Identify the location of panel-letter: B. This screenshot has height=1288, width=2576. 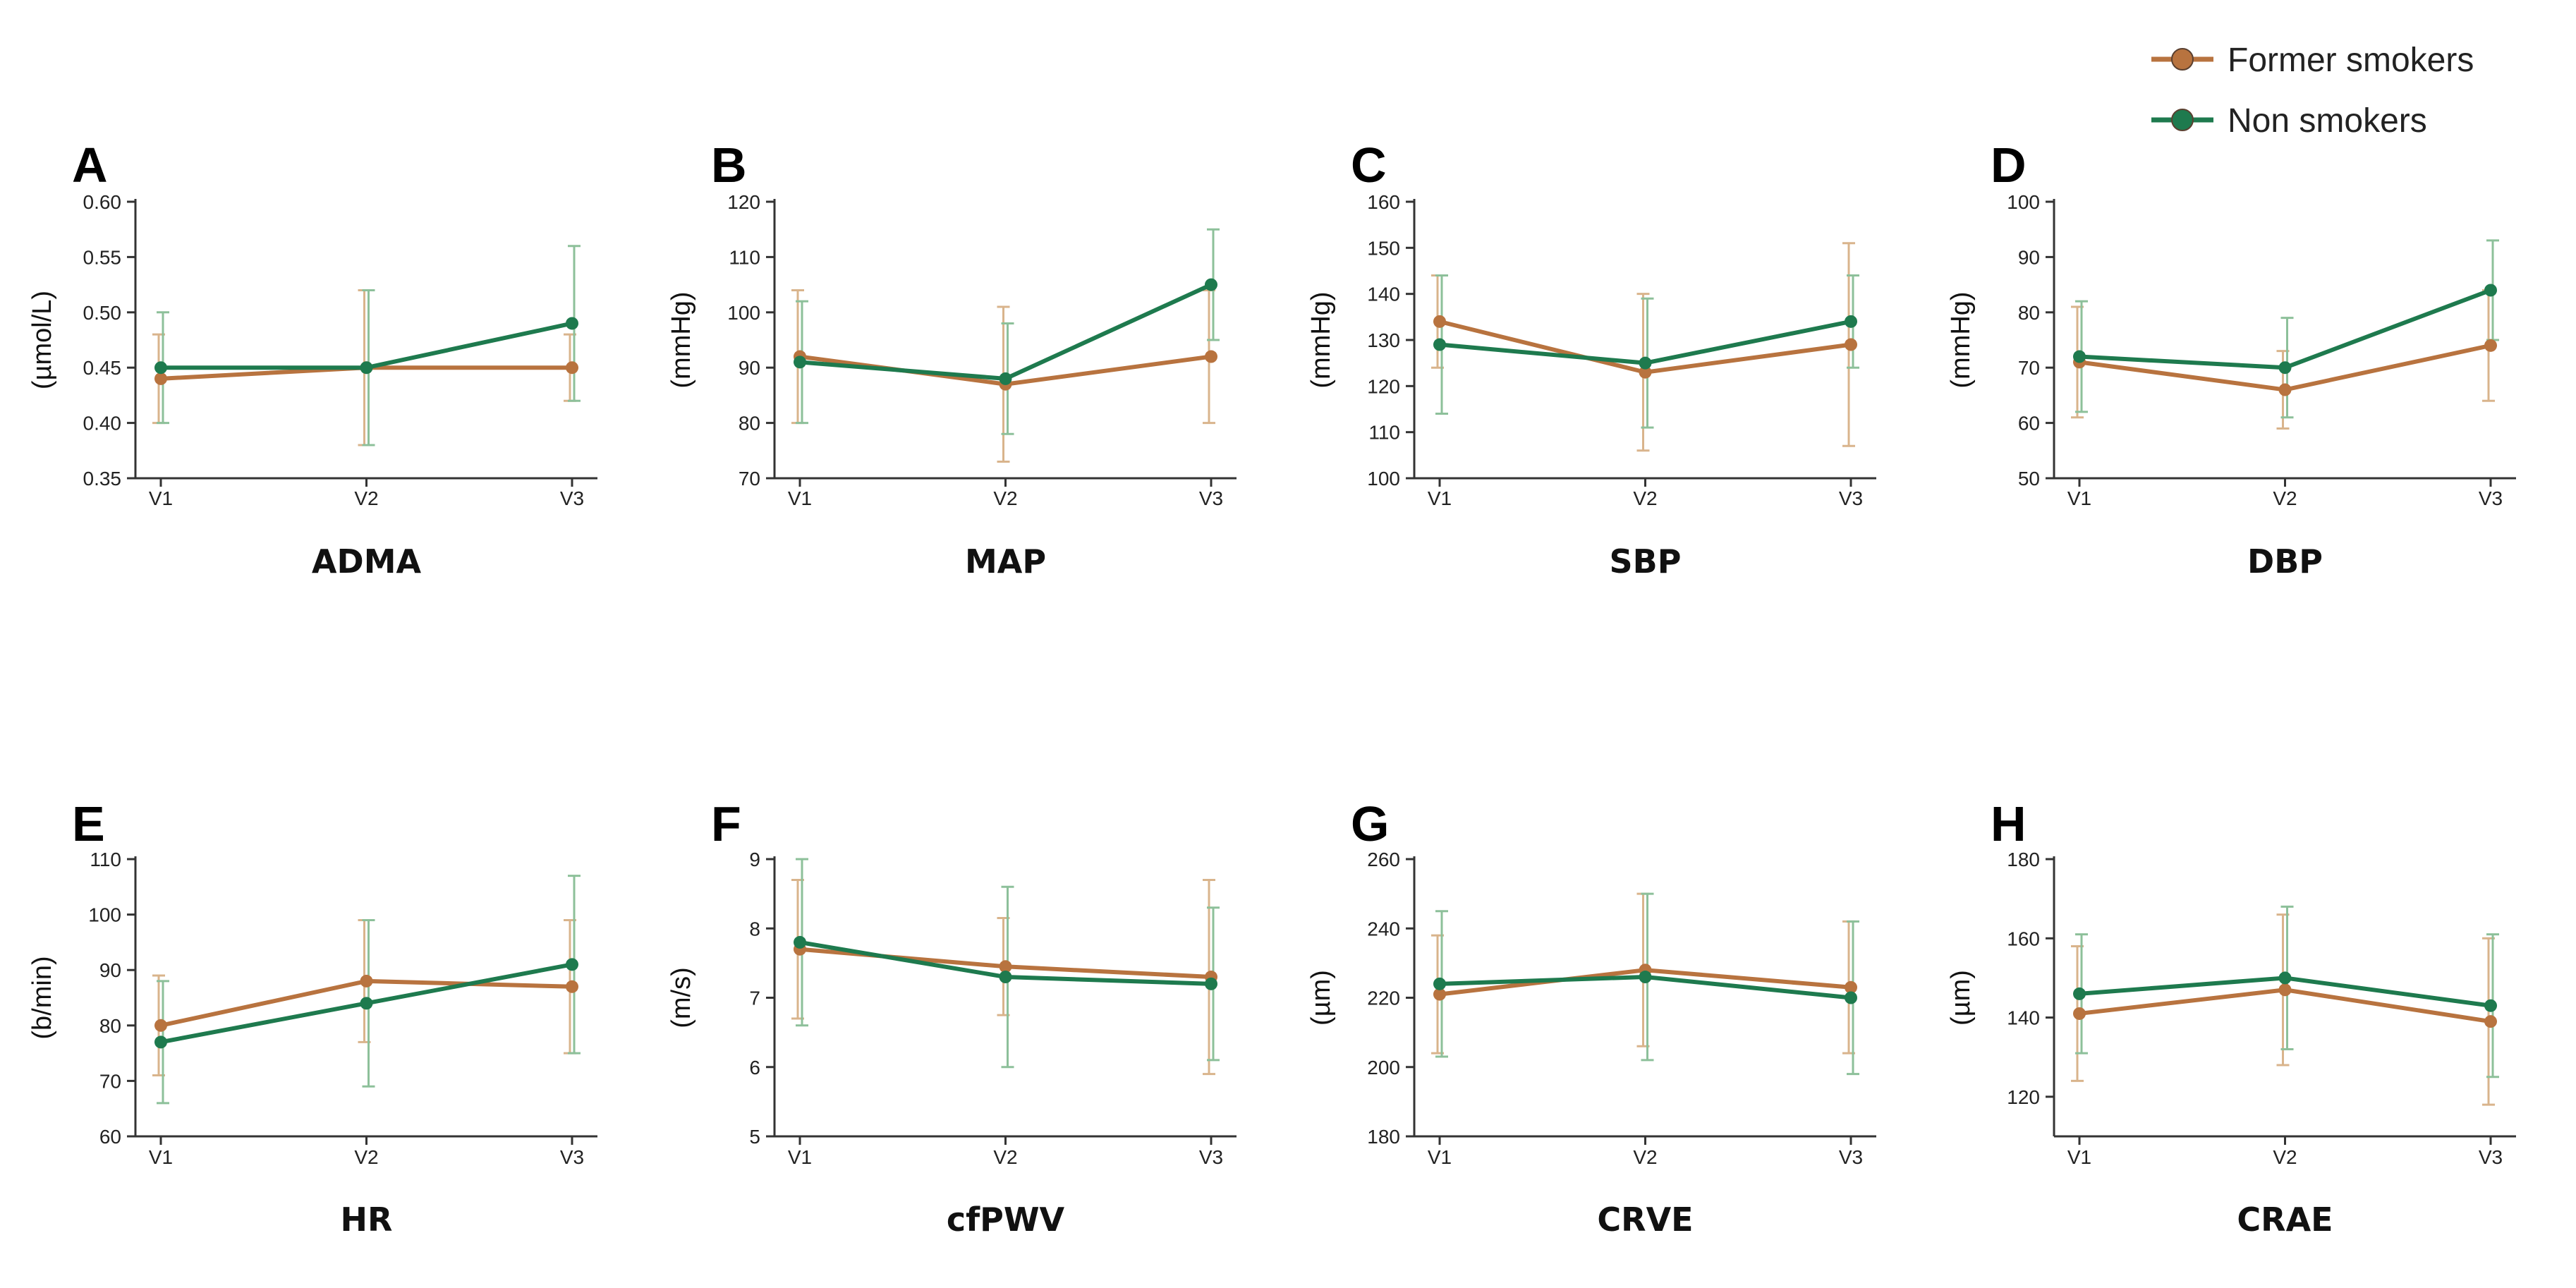
(729, 165).